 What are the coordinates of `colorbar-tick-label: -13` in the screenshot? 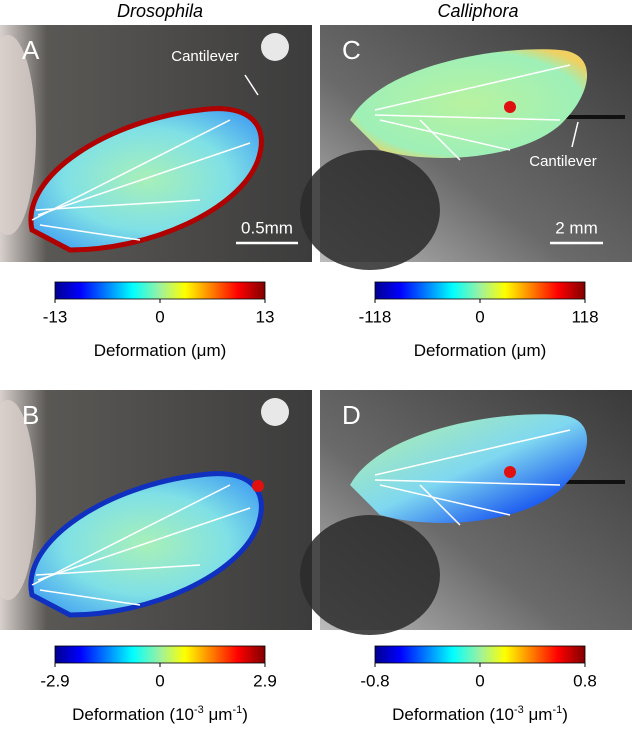 It's located at (55, 316).